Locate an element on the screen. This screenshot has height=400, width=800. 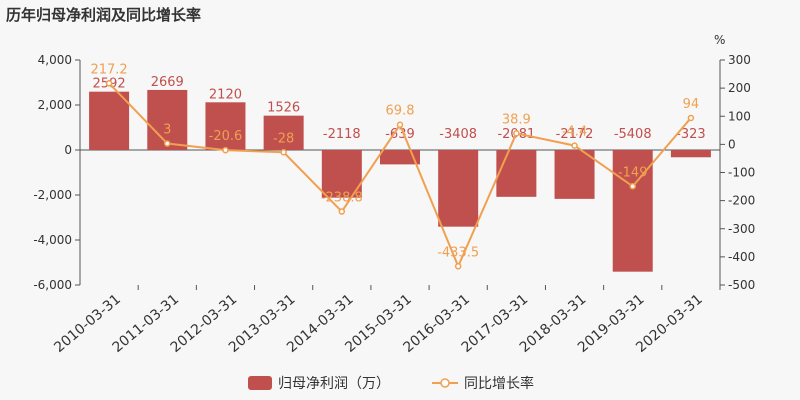
y-left-tick-label: -2,000 is located at coordinates (52, 195).